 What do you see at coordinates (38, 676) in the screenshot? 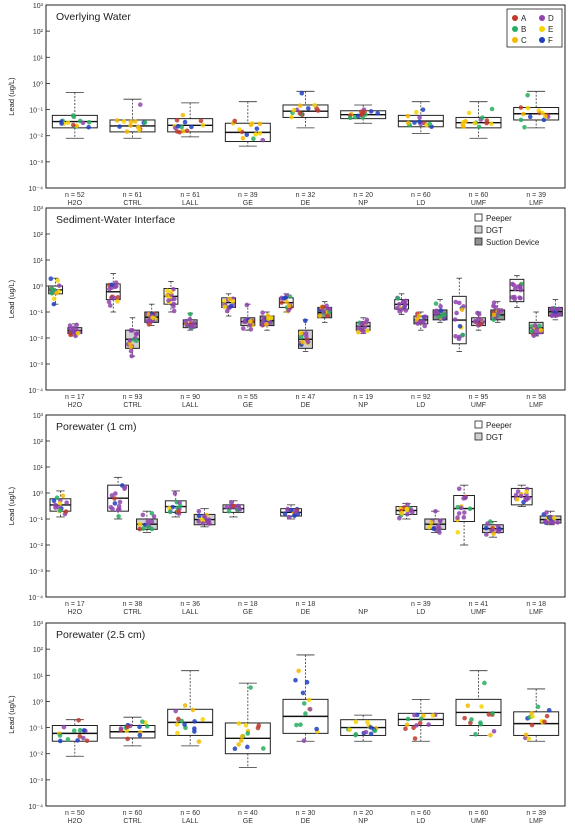
I see `y-tick-label: 10¹` at bounding box center [38, 676].